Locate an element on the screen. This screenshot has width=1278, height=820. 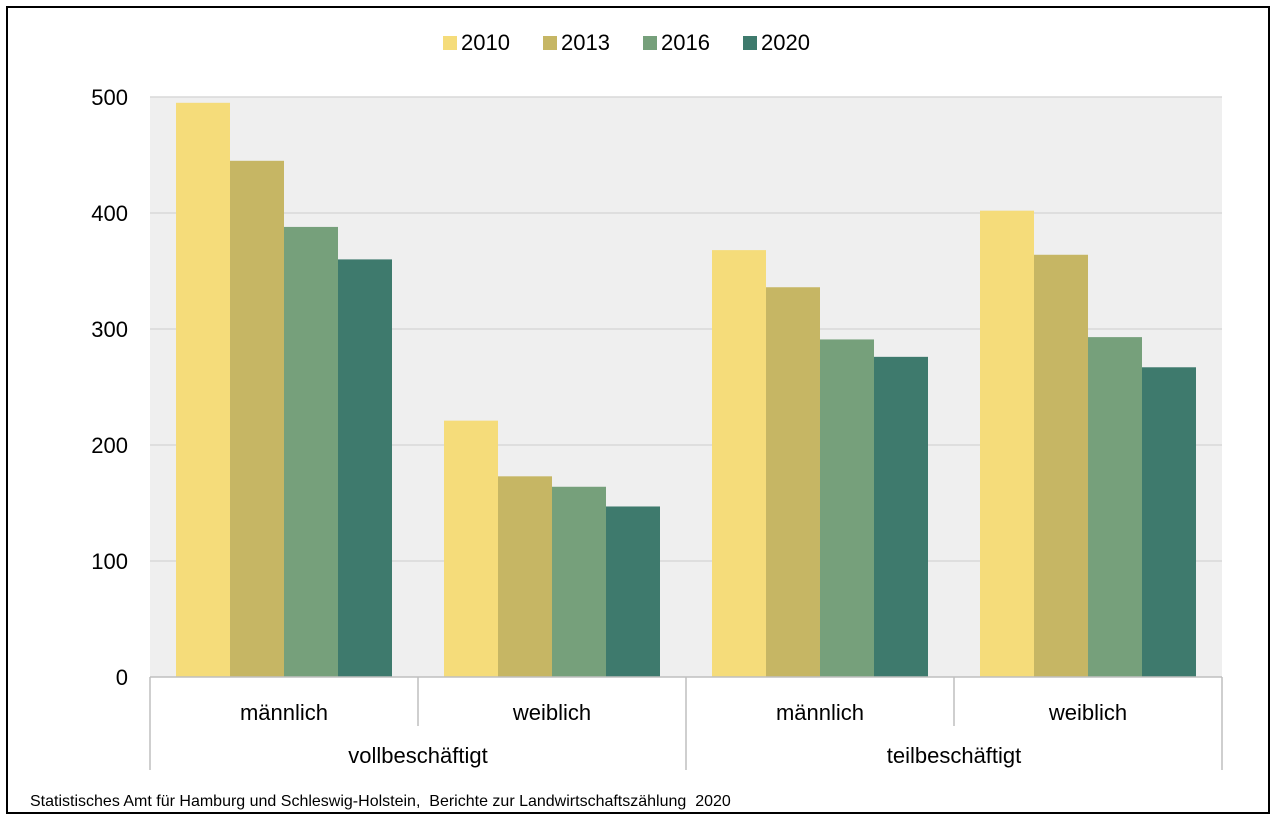
y-tick-label: 400 is located at coordinates (109, 213).